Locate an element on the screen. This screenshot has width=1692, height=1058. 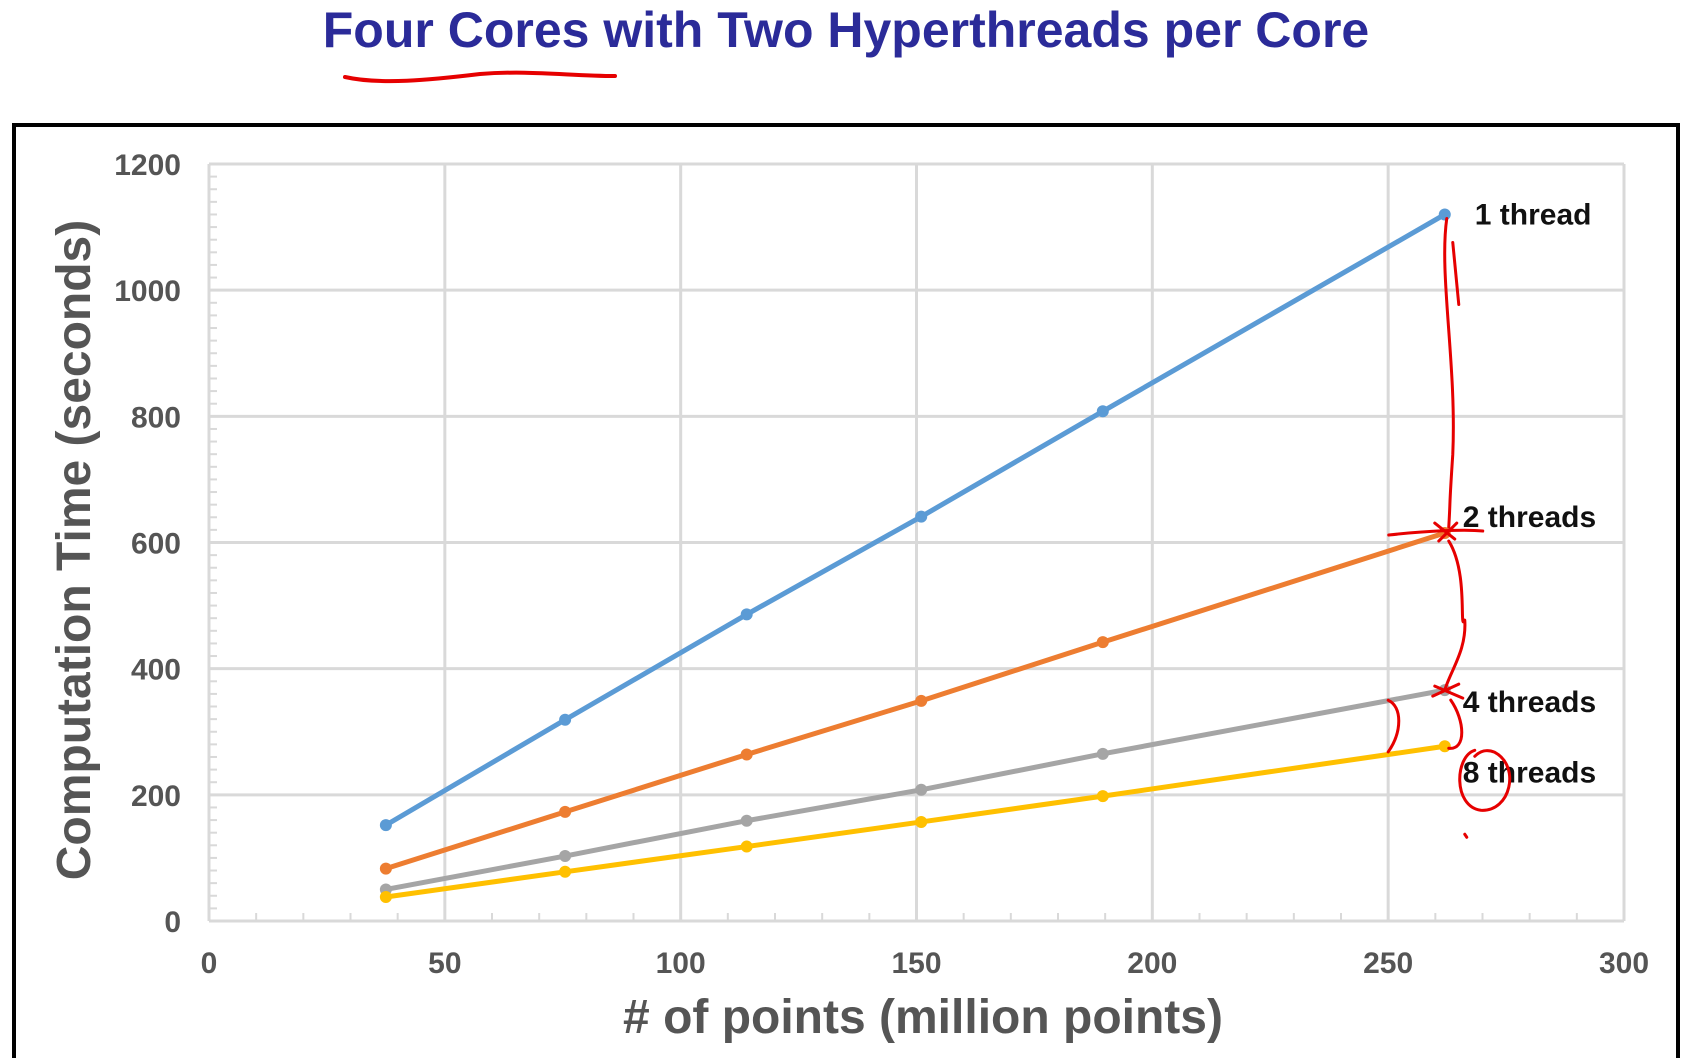
y-tick-label: 400 is located at coordinates (156, 670).